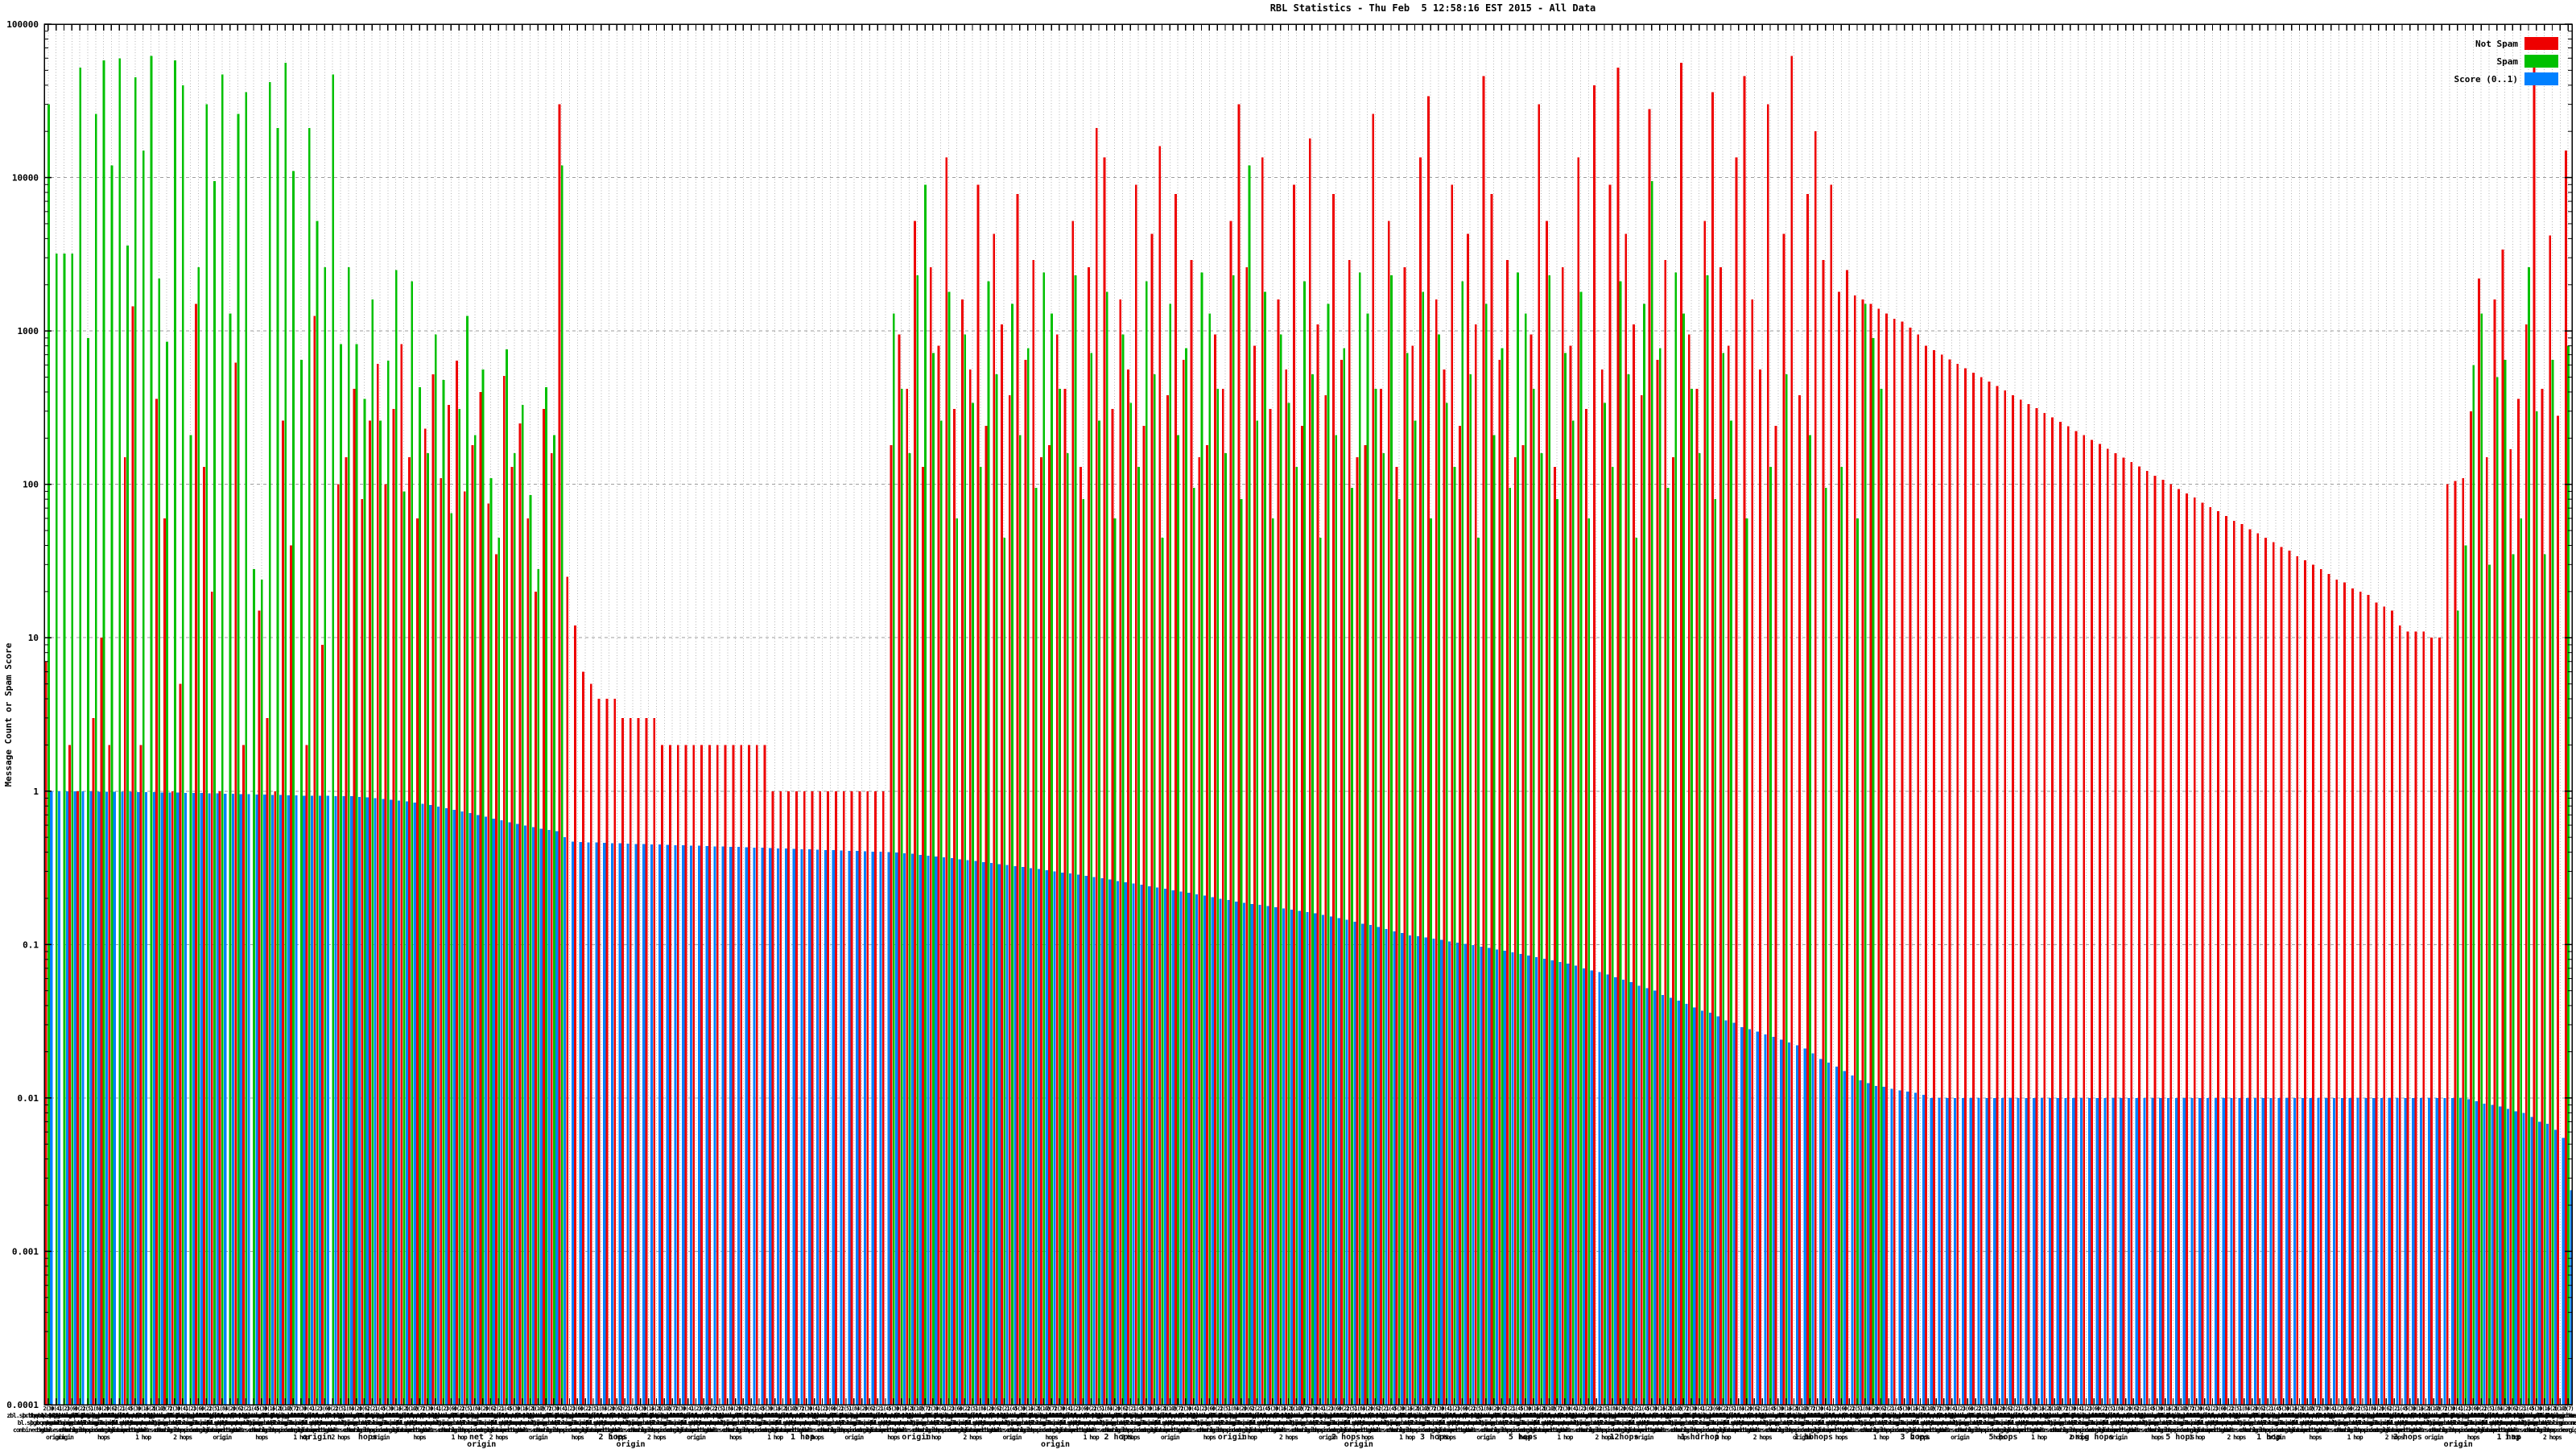 The image size is (2576, 1449). I want to click on x-label-smear-row1: spqm.dnsbl.qnonmqils.de, so click(2110, 1415).